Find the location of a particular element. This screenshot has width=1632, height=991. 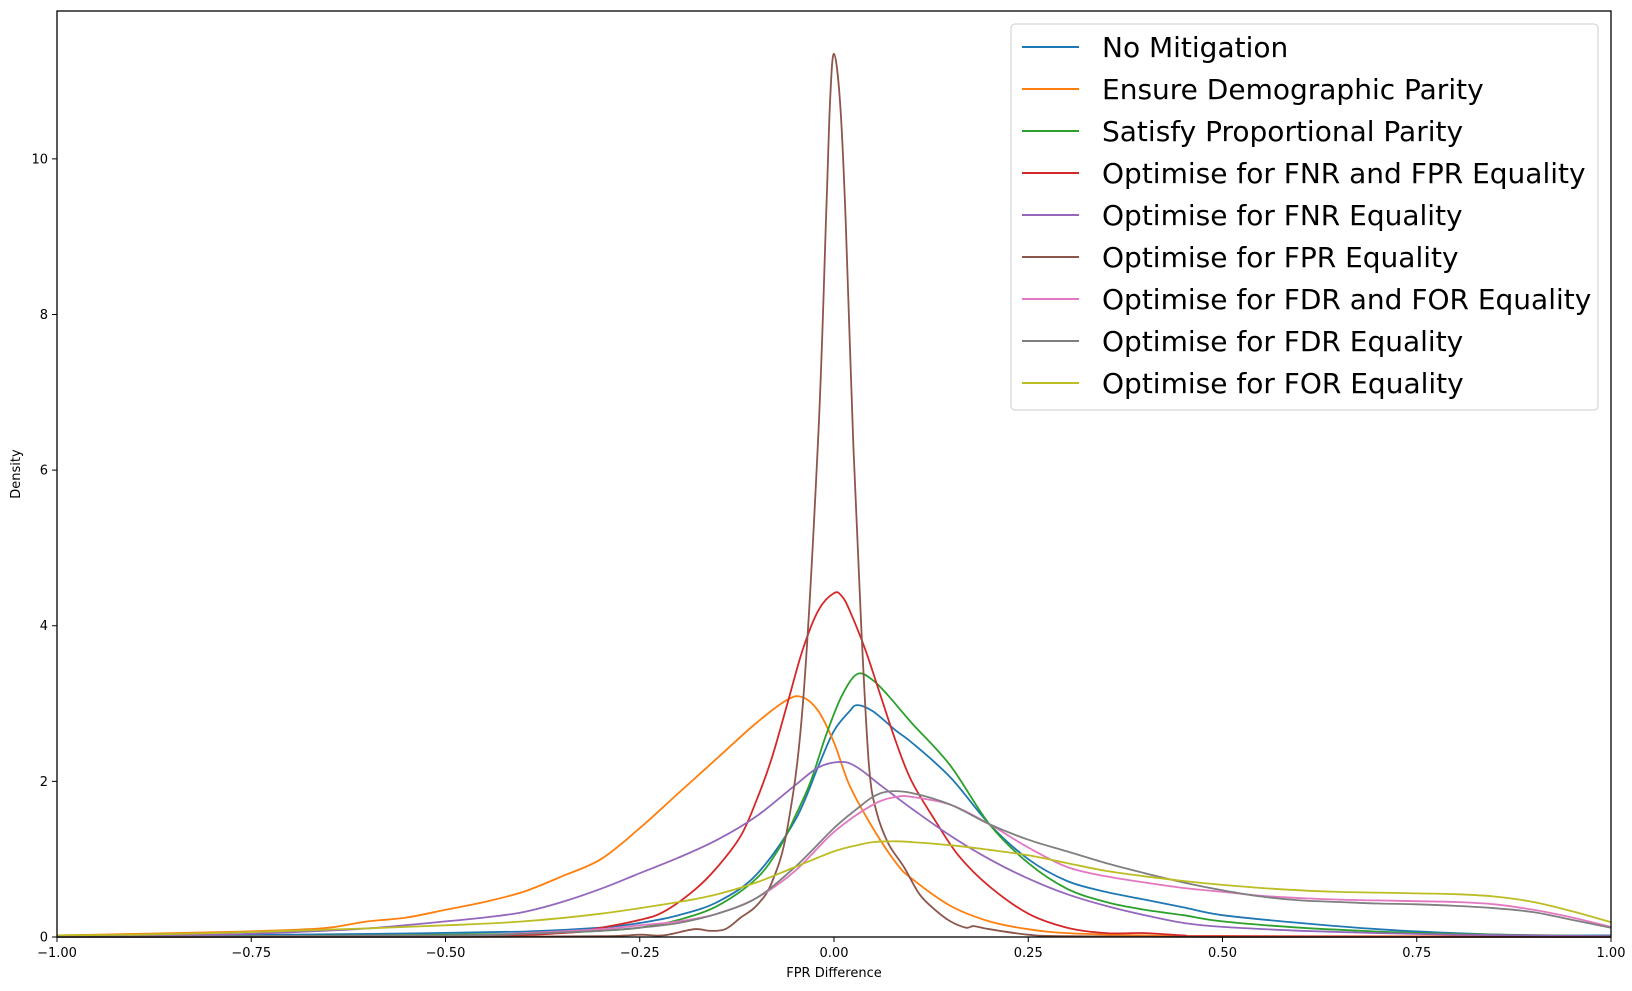

x-tick-label: −1.00 is located at coordinates (57, 953).